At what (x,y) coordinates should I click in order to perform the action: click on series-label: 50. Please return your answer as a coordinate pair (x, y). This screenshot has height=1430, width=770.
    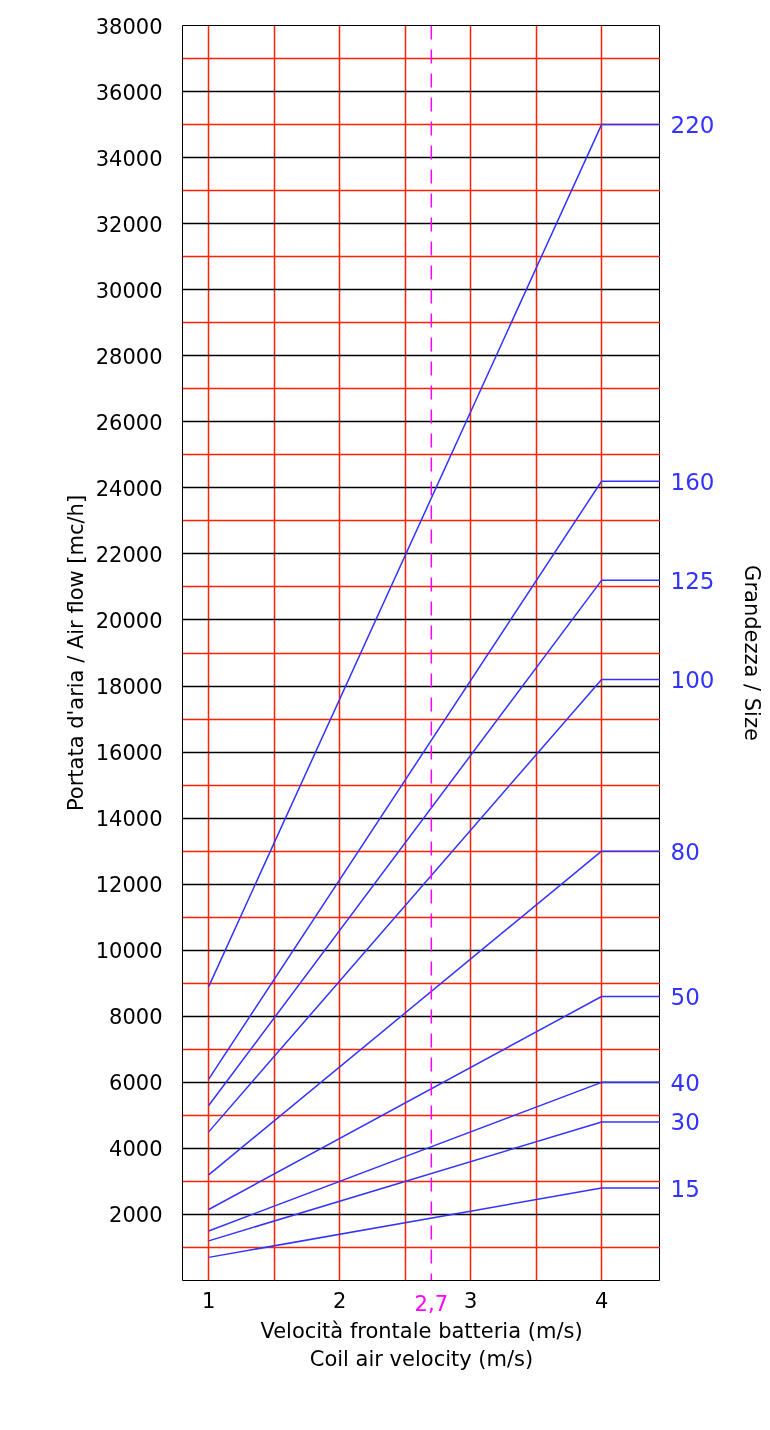
    Looking at the image, I should click on (685, 996).